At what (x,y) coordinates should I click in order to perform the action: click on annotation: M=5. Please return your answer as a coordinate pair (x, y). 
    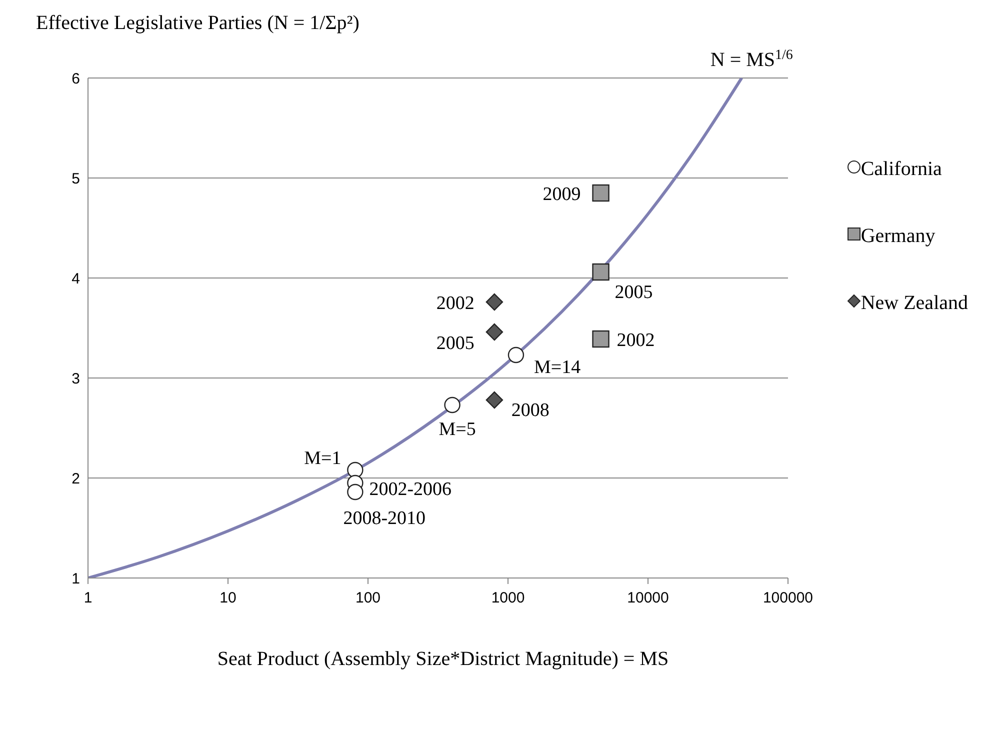
    Looking at the image, I should click on (457, 429).